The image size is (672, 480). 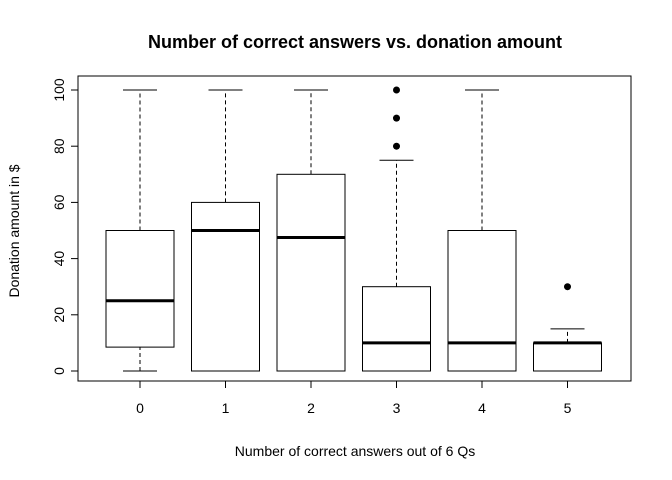 What do you see at coordinates (59, 371) in the screenshot?
I see `y-tick-label: 0` at bounding box center [59, 371].